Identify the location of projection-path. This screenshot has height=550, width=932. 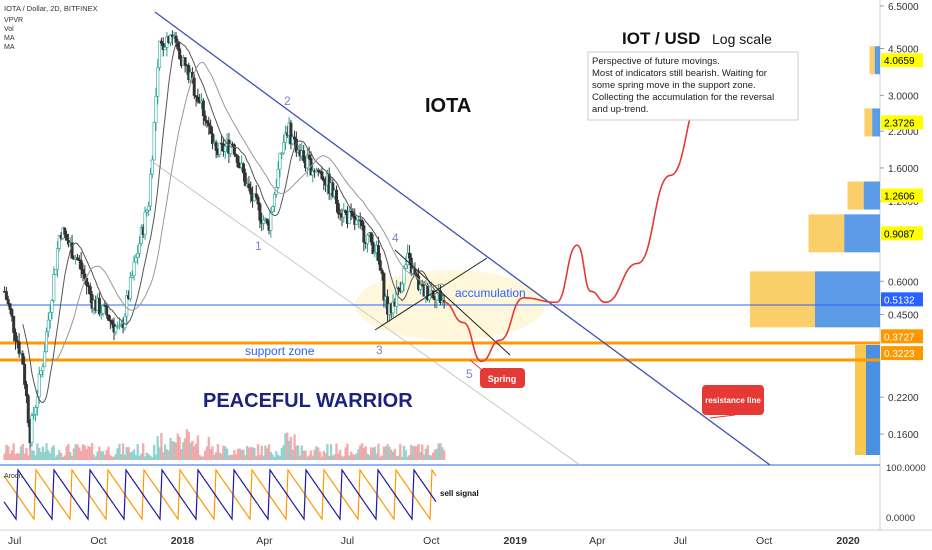
(573, 228).